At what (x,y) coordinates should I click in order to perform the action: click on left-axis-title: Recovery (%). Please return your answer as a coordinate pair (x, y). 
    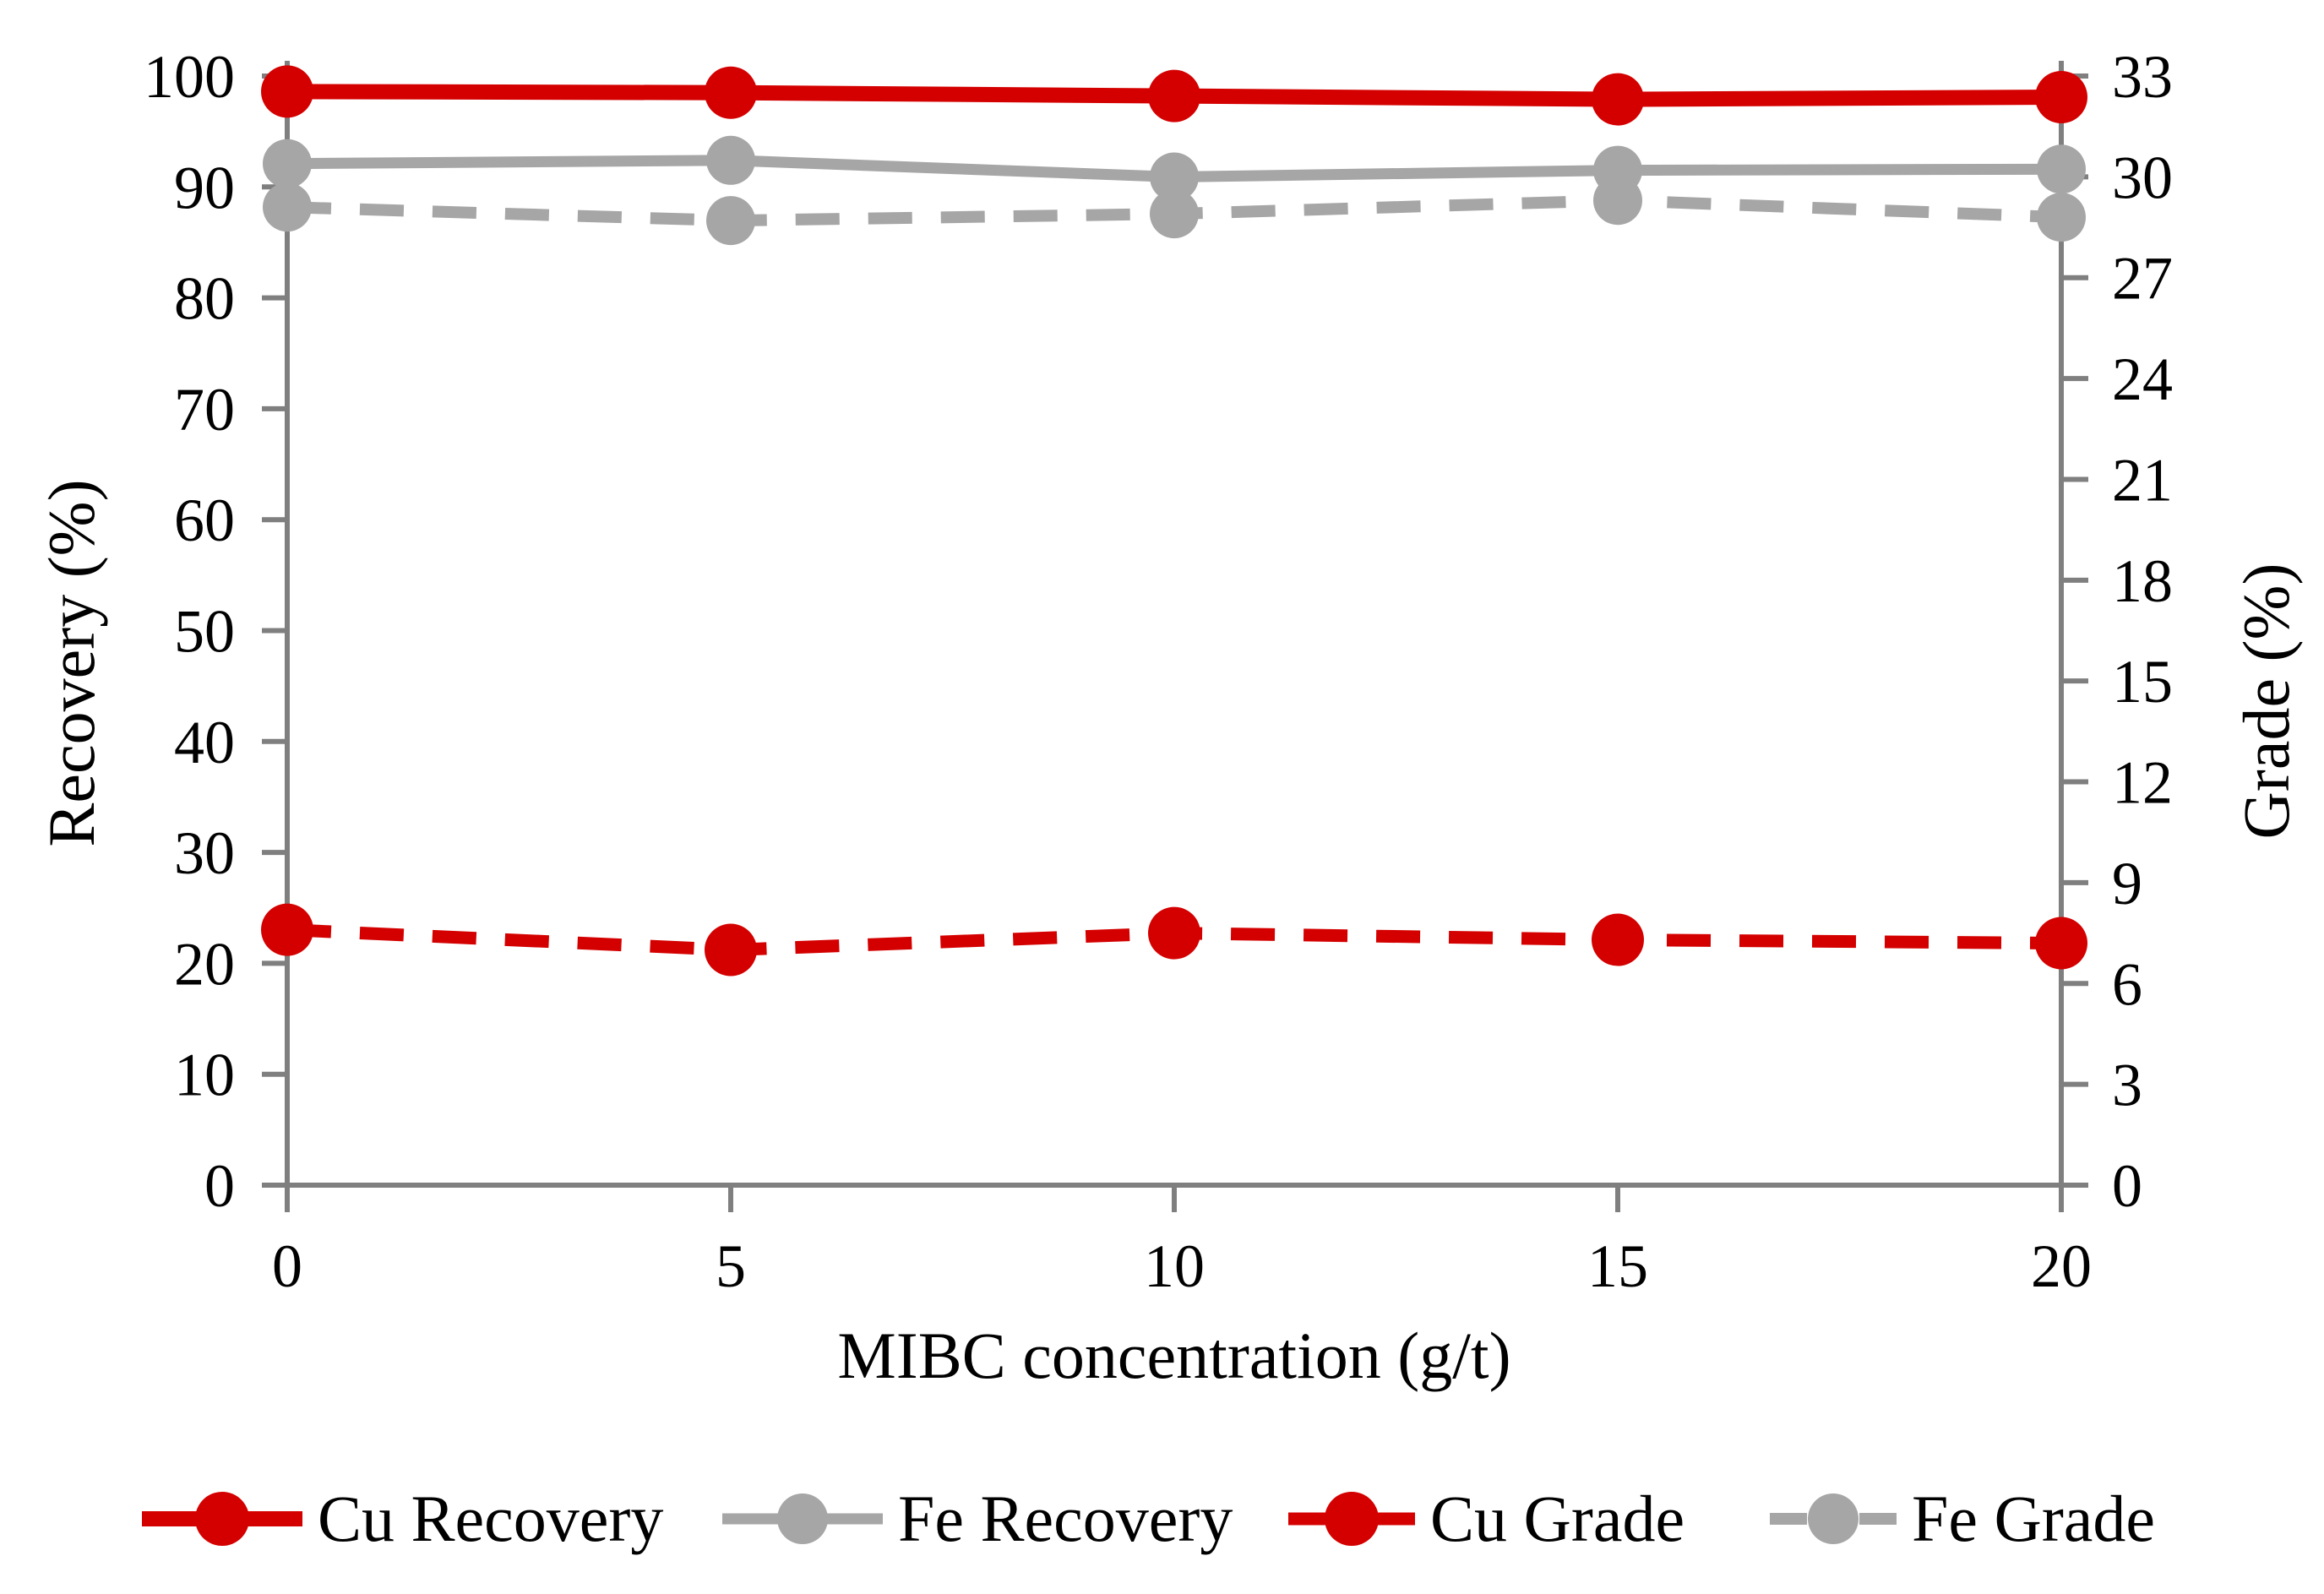
    Looking at the image, I should click on (71, 663).